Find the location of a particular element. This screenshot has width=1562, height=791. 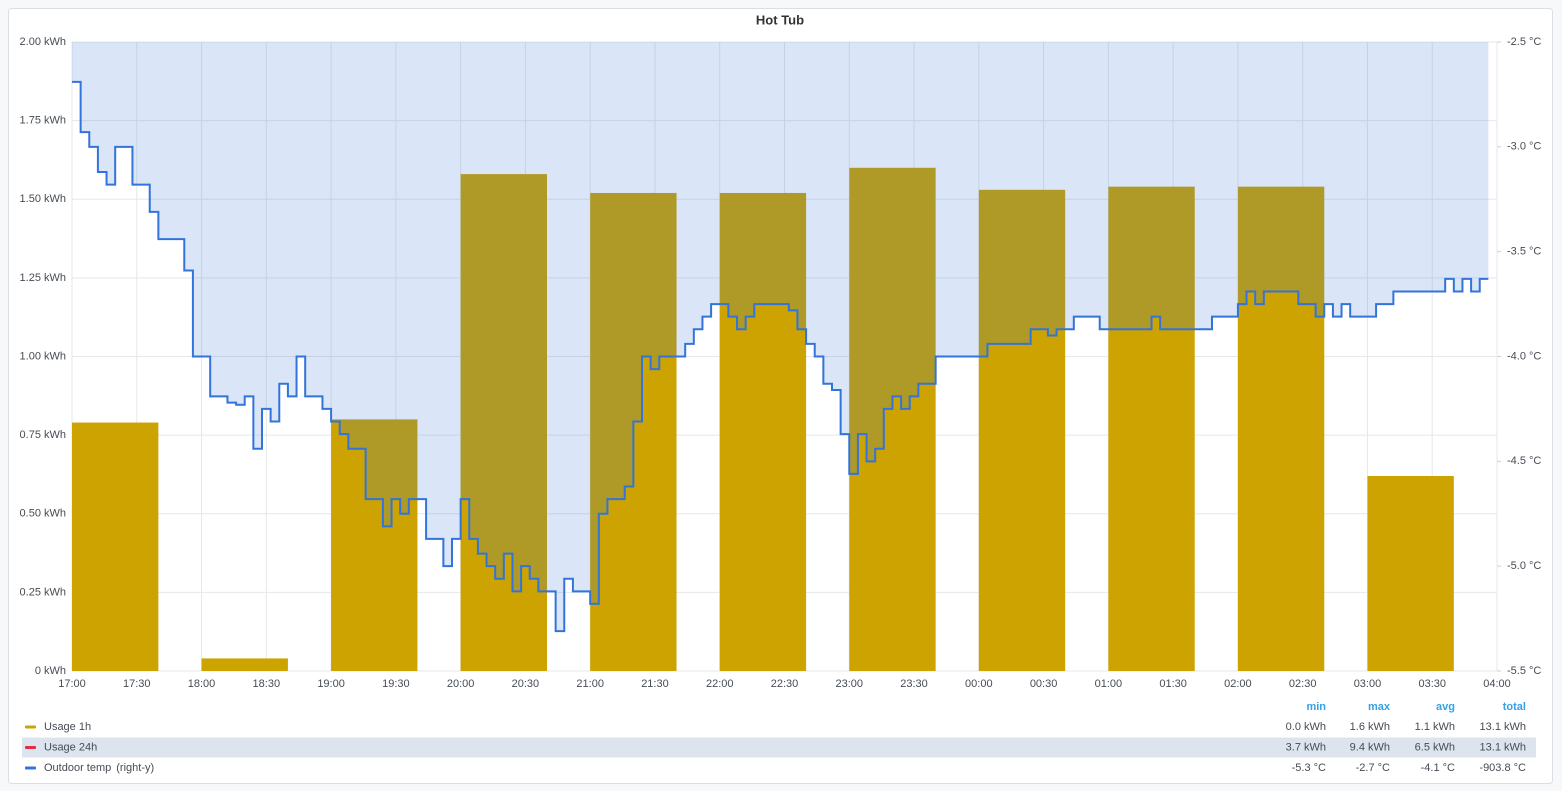

legend-label: Usage 1h is located at coordinates (67, 727).